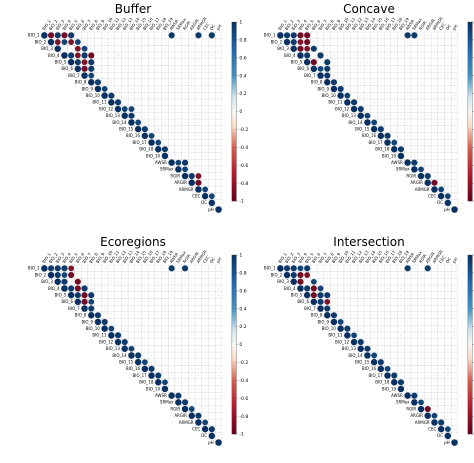  Describe the element at coordinates (362, 128) in the screenshot. I see `row-label: BIO_15` at that location.